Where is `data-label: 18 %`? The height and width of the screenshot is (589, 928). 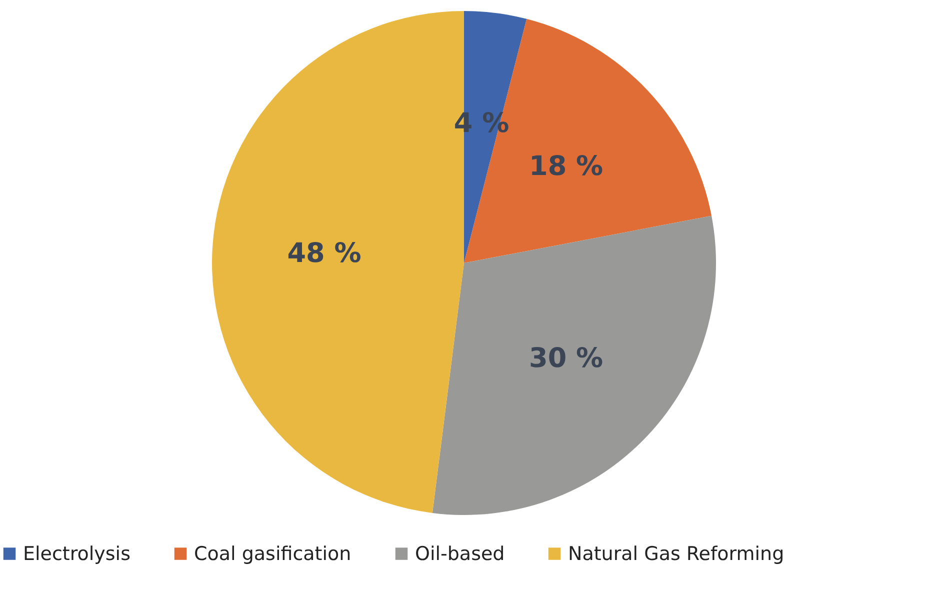 data-label: 18 % is located at coordinates (566, 166).